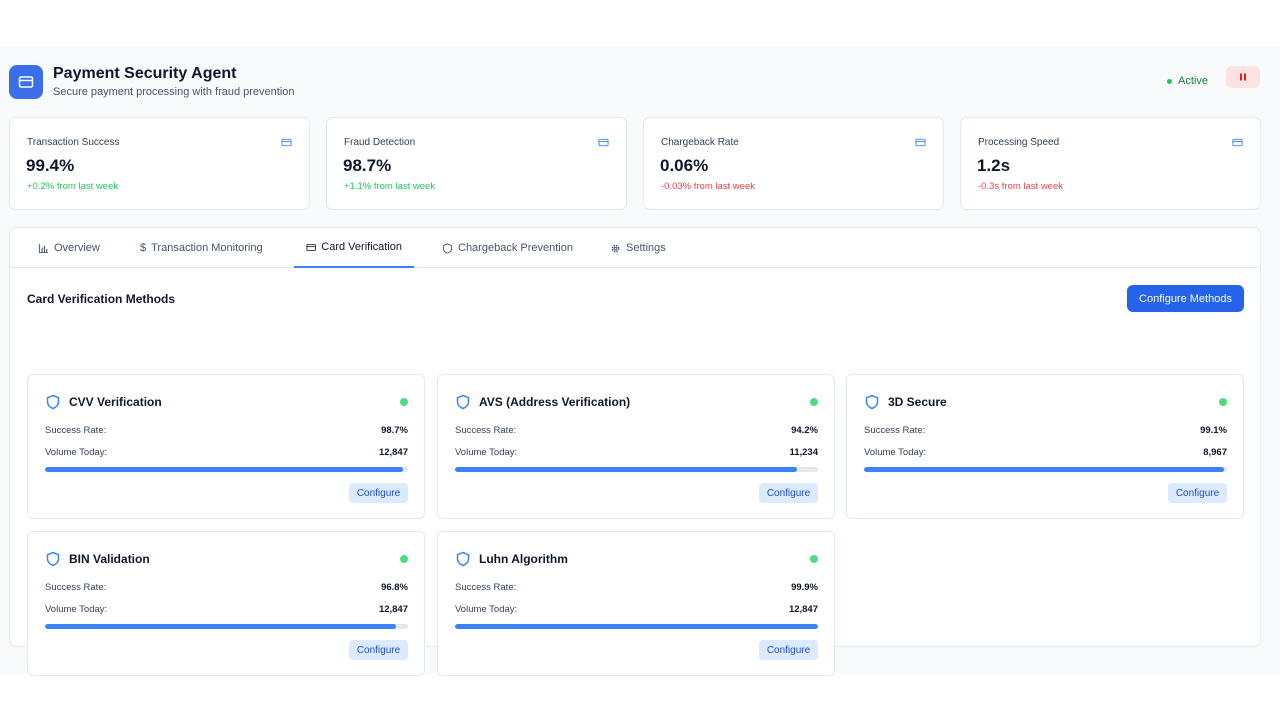 This screenshot has width=1280, height=720. Describe the element at coordinates (380, 142) in the screenshot. I see `metric-label: Fraud Detection` at that location.